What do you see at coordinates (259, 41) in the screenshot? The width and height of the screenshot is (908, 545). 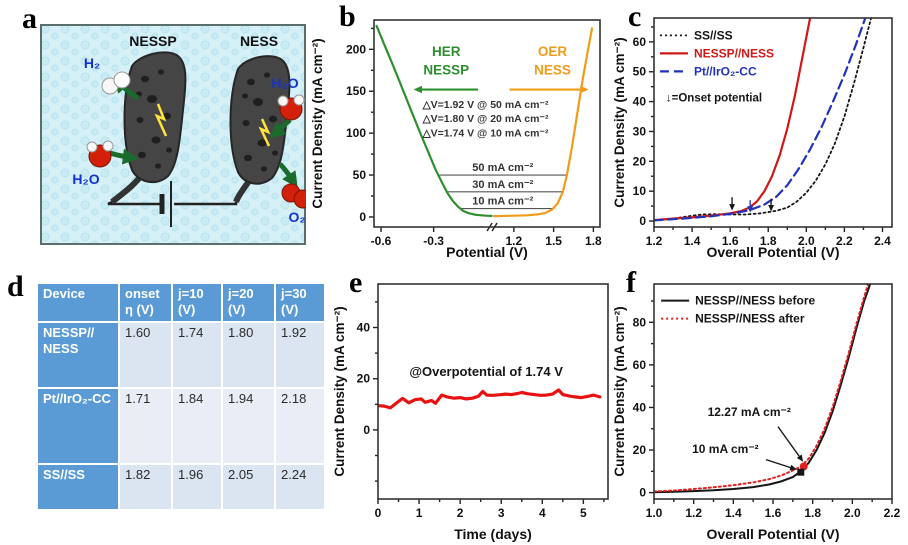 I see `right-electrode-label: NESS` at bounding box center [259, 41].